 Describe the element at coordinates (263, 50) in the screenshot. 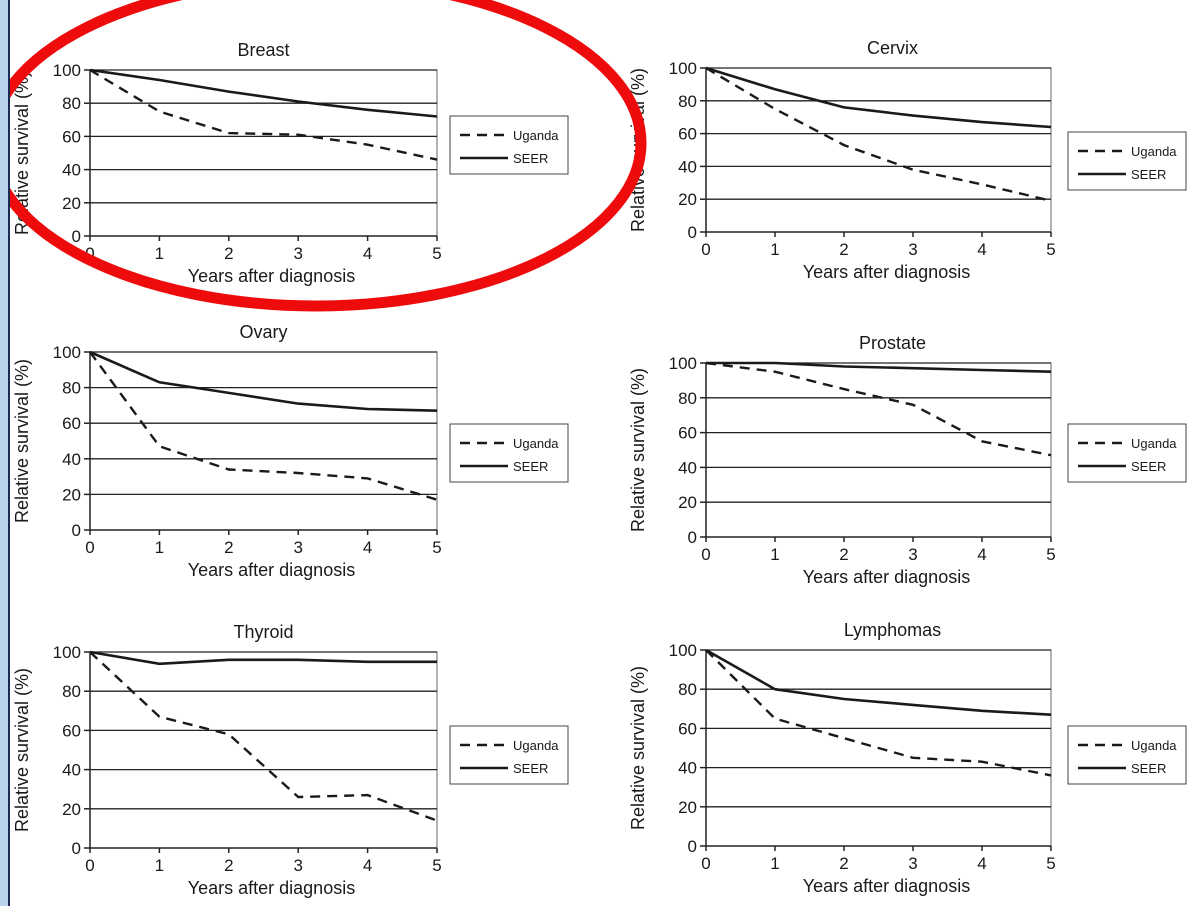

I see `chart-title: Breast` at that location.